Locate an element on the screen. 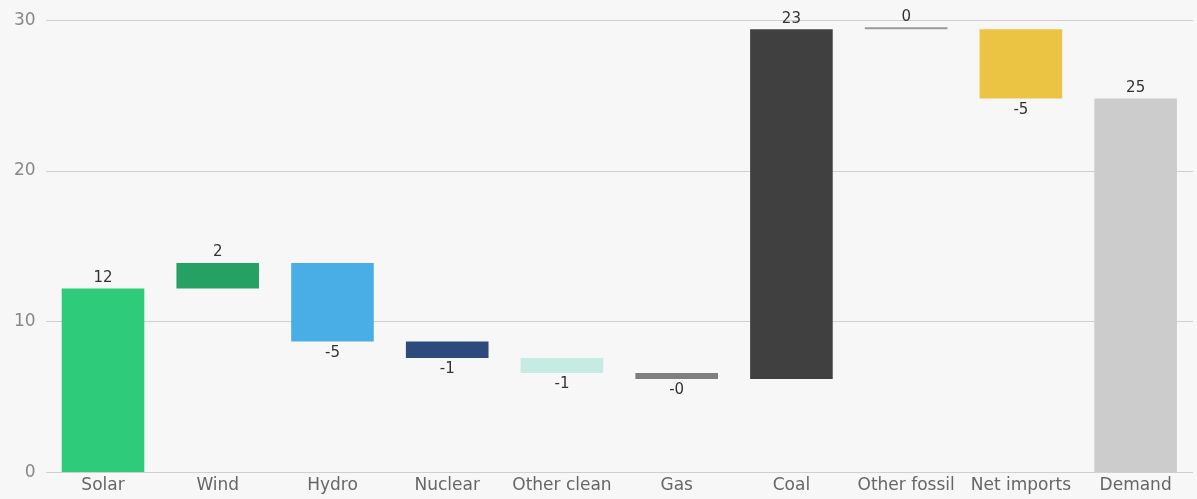 The image size is (1197, 499). x-tick-label: Nuclear is located at coordinates (447, 484).